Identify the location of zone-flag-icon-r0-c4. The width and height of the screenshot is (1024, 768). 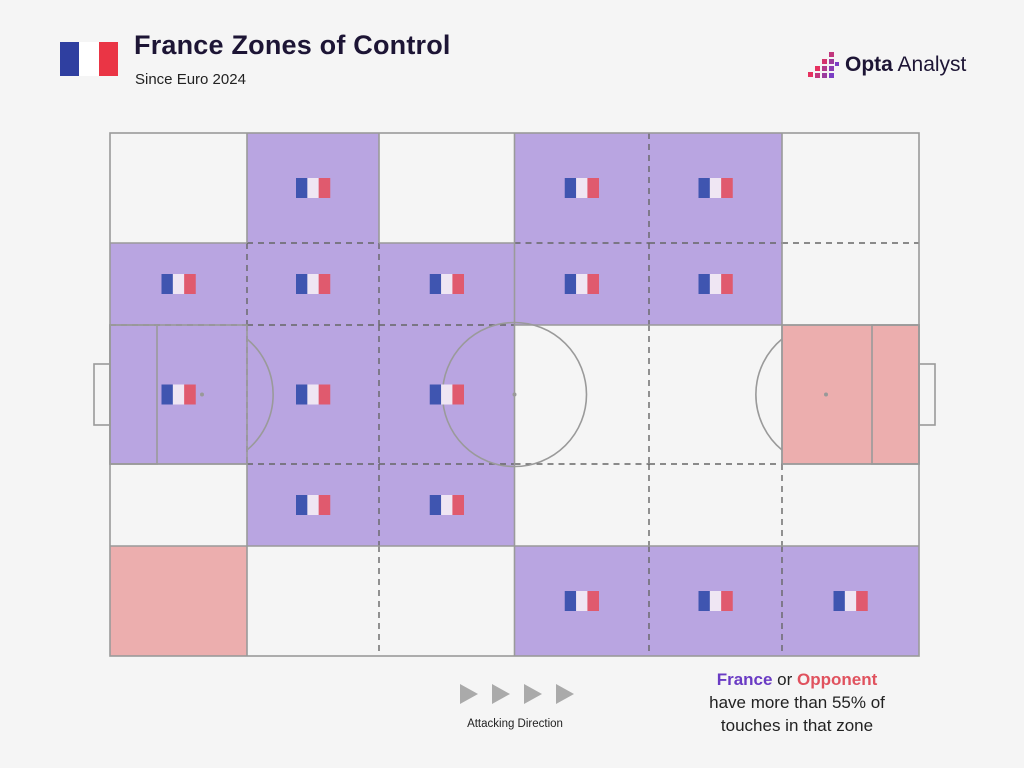
(715, 188).